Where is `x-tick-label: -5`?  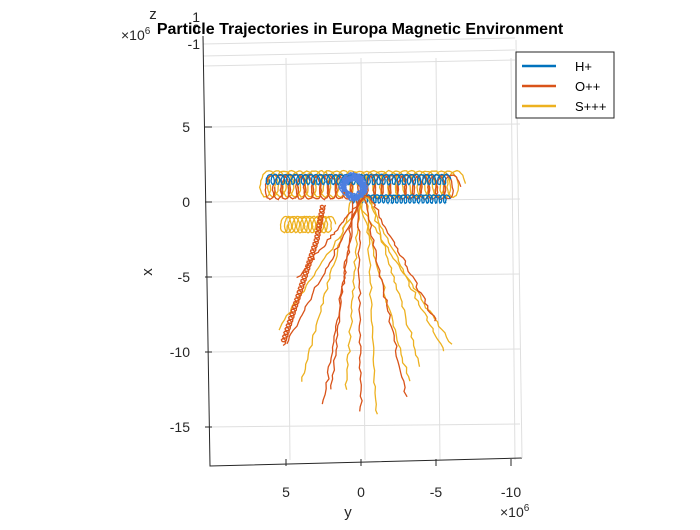 x-tick-label: -5 is located at coordinates (184, 277).